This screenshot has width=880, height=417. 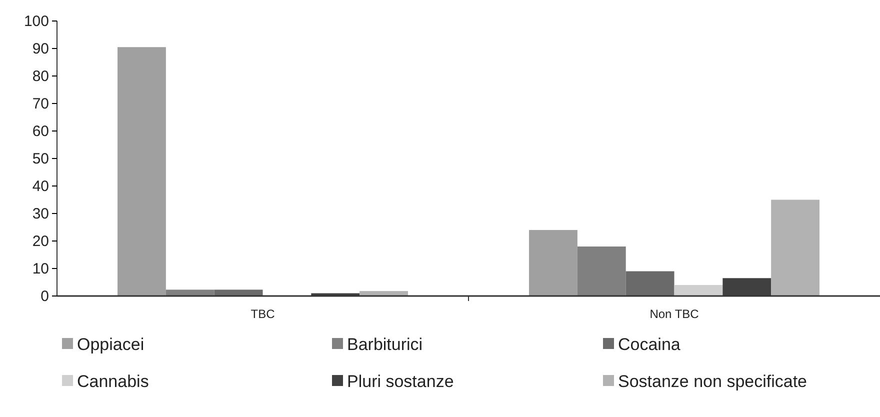 What do you see at coordinates (649, 344) in the screenshot?
I see `legend-label: Cocaina` at bounding box center [649, 344].